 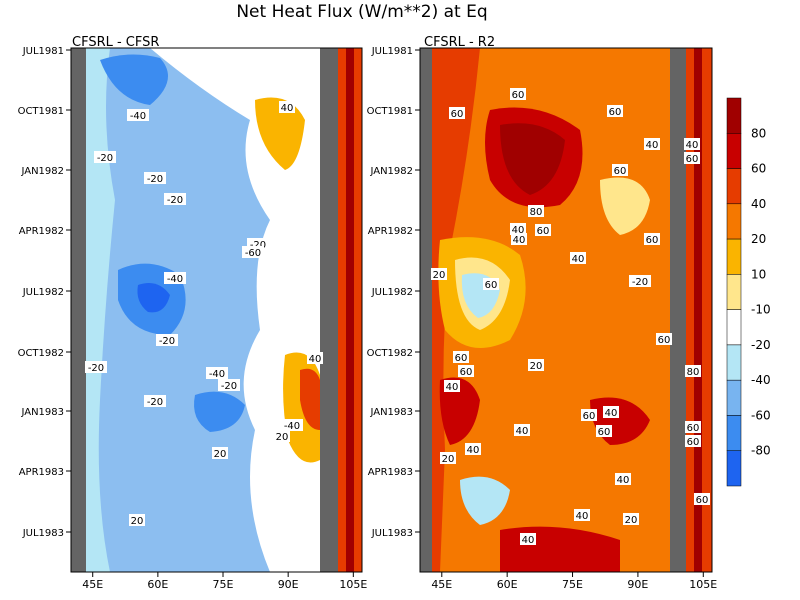 I want to click on colorbar-label: -20, so click(x=761, y=345).